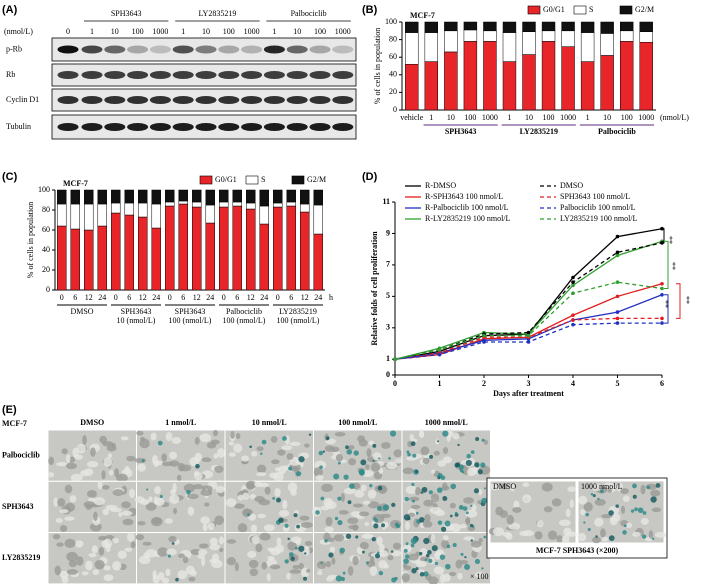 The image size is (709, 584). I want to click on group-label: 100 (nmol/L), so click(244, 320).